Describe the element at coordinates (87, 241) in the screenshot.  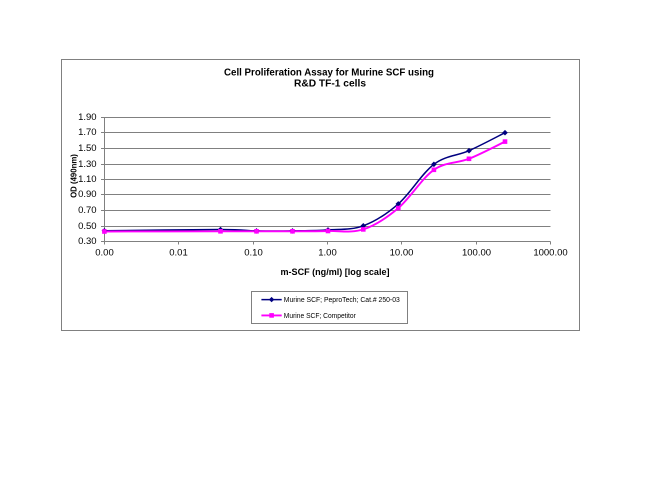
I see `svg-text: 0.30` at that location.